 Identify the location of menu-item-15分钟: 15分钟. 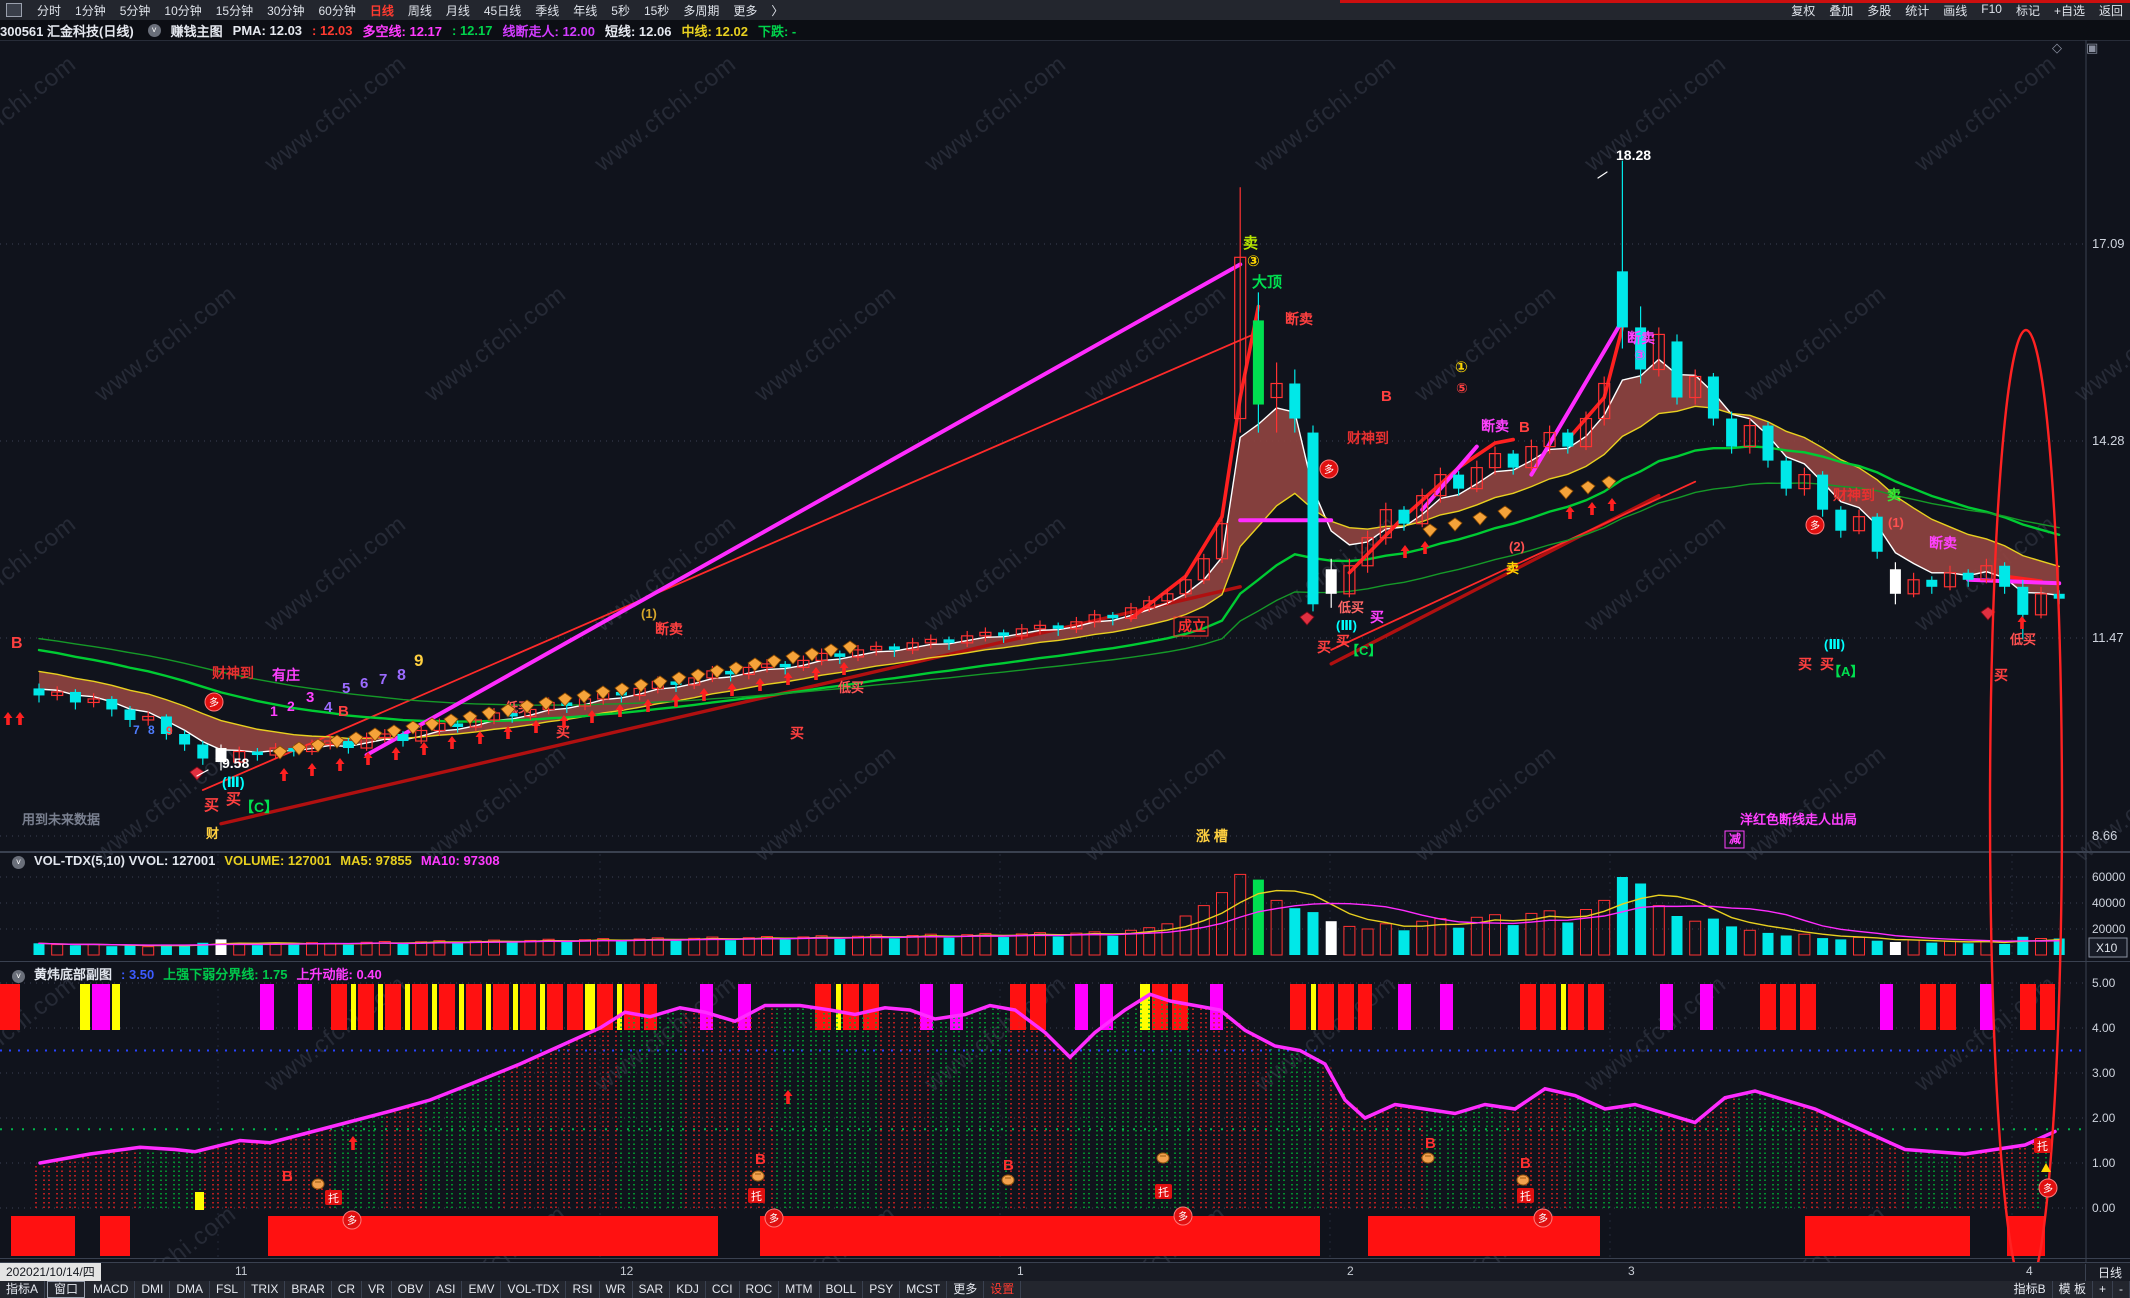
(234, 10).